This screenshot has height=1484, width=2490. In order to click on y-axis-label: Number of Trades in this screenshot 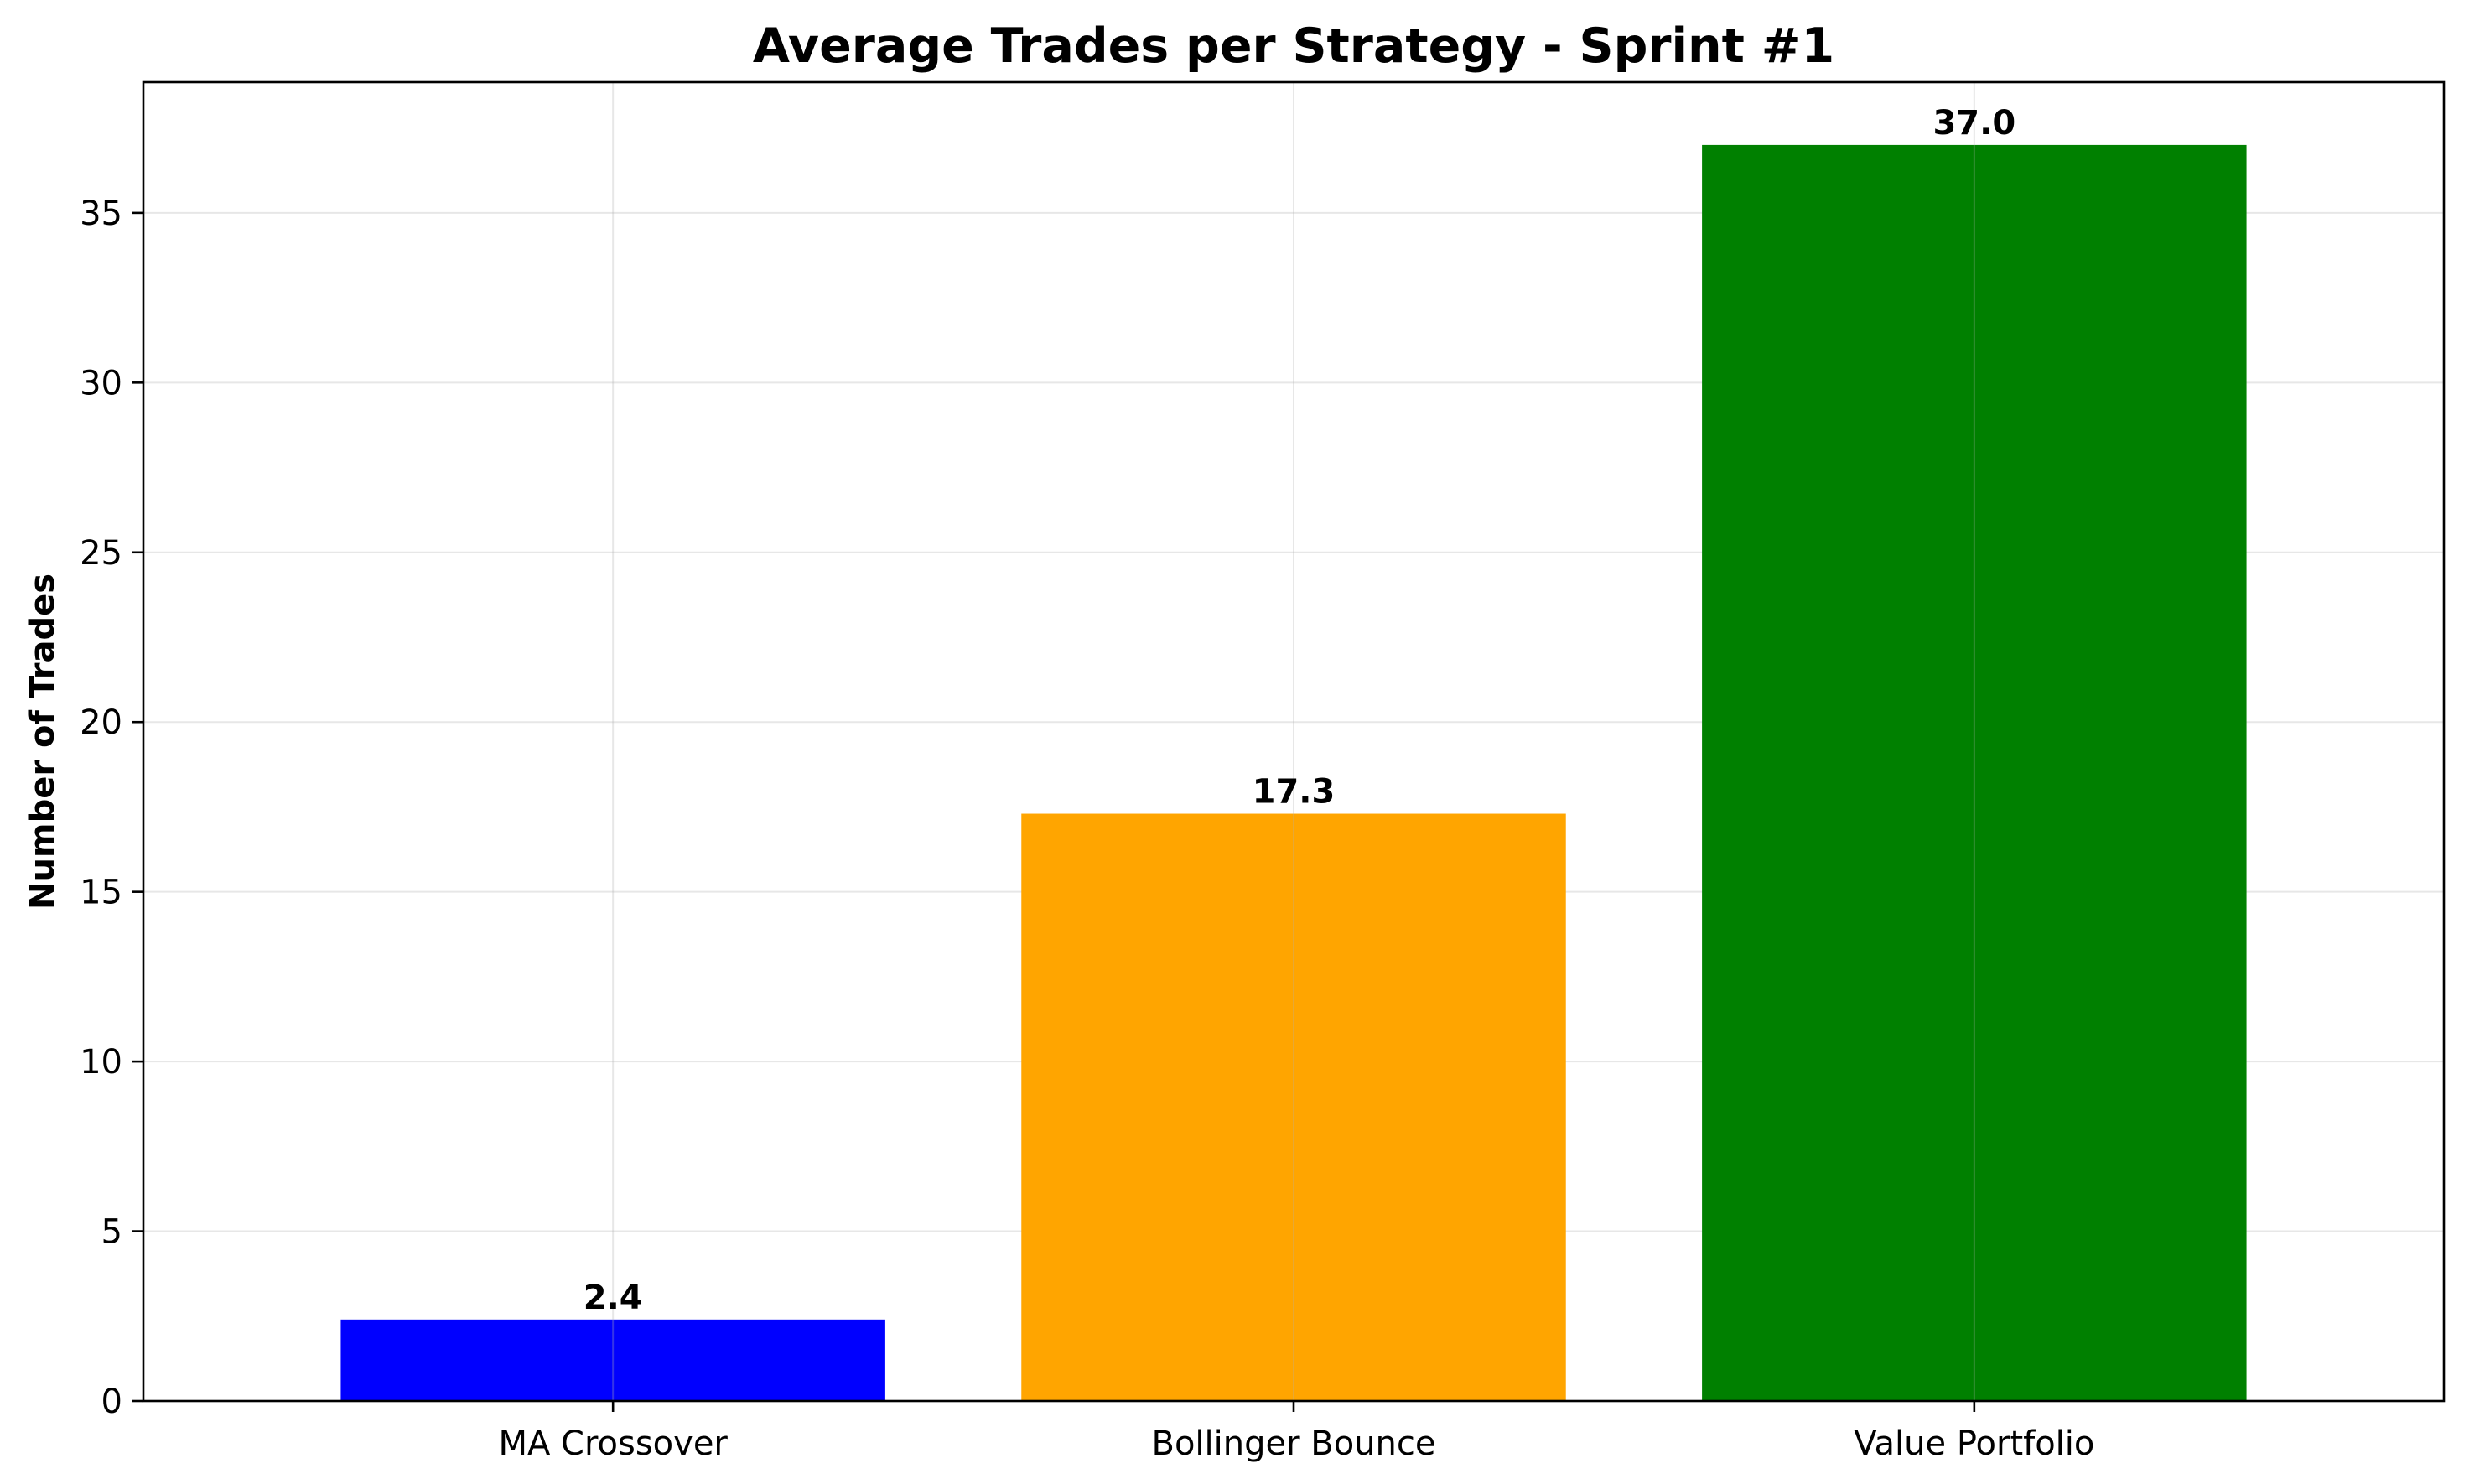, I will do `click(42, 741)`.